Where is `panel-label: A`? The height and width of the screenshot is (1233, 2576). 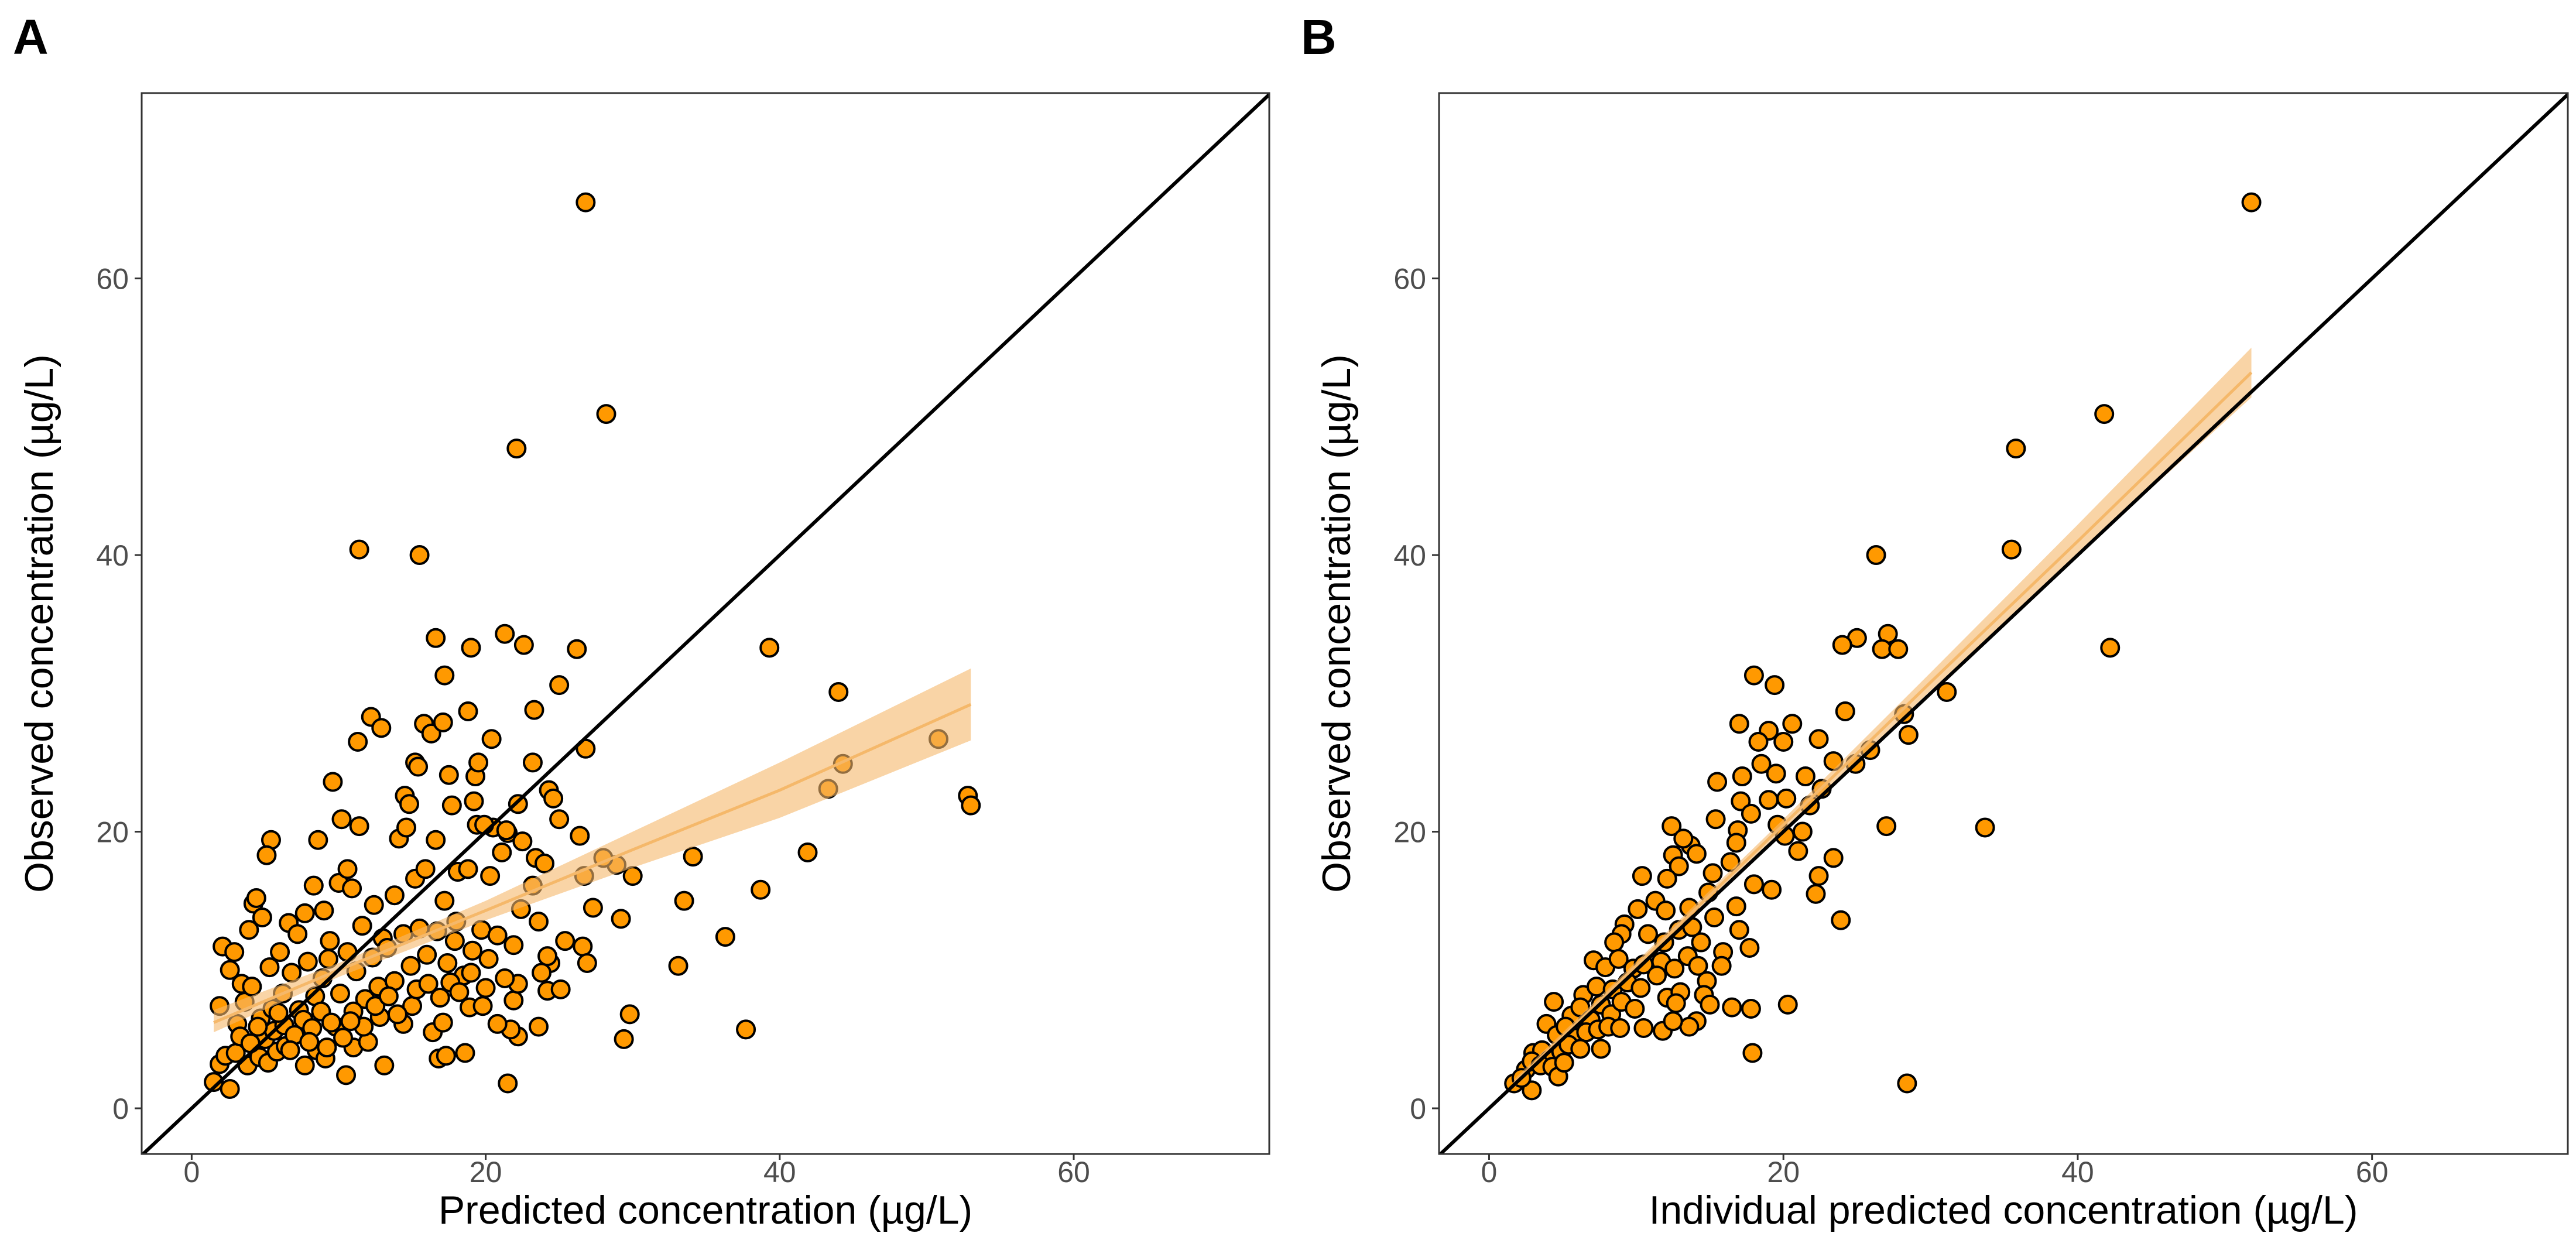 panel-label: A is located at coordinates (31, 36).